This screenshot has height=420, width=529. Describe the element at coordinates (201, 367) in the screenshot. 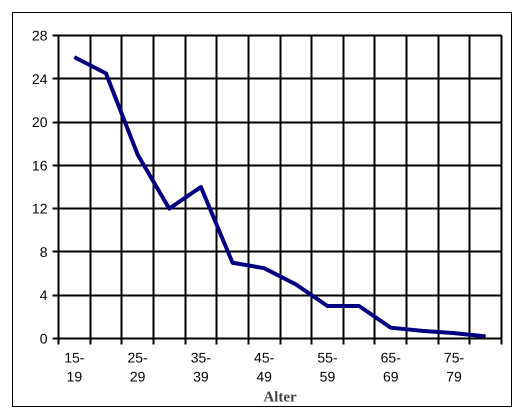

I see `x-tick-label: 35-39` at that location.